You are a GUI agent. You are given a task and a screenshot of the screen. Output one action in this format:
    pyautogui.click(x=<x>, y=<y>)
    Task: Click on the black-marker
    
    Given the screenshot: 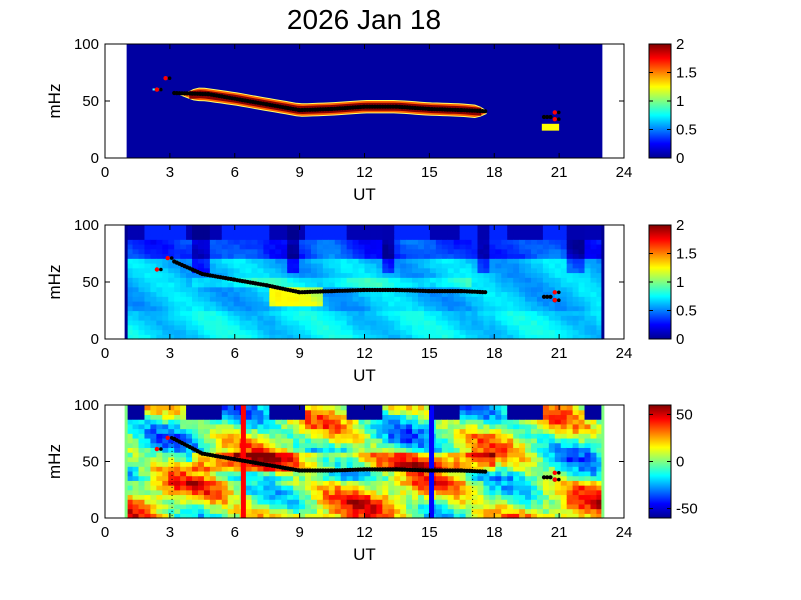 What is the action you would take?
    pyautogui.click(x=550, y=117)
    